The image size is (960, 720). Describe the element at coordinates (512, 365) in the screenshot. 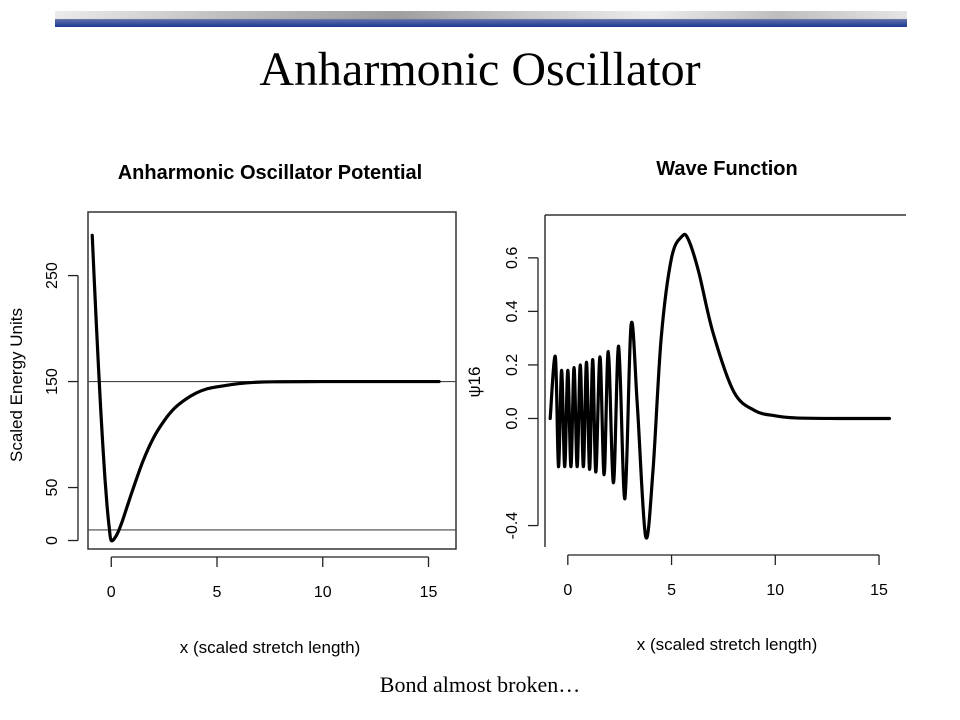

I see `y-tick-label: 0.2` at that location.